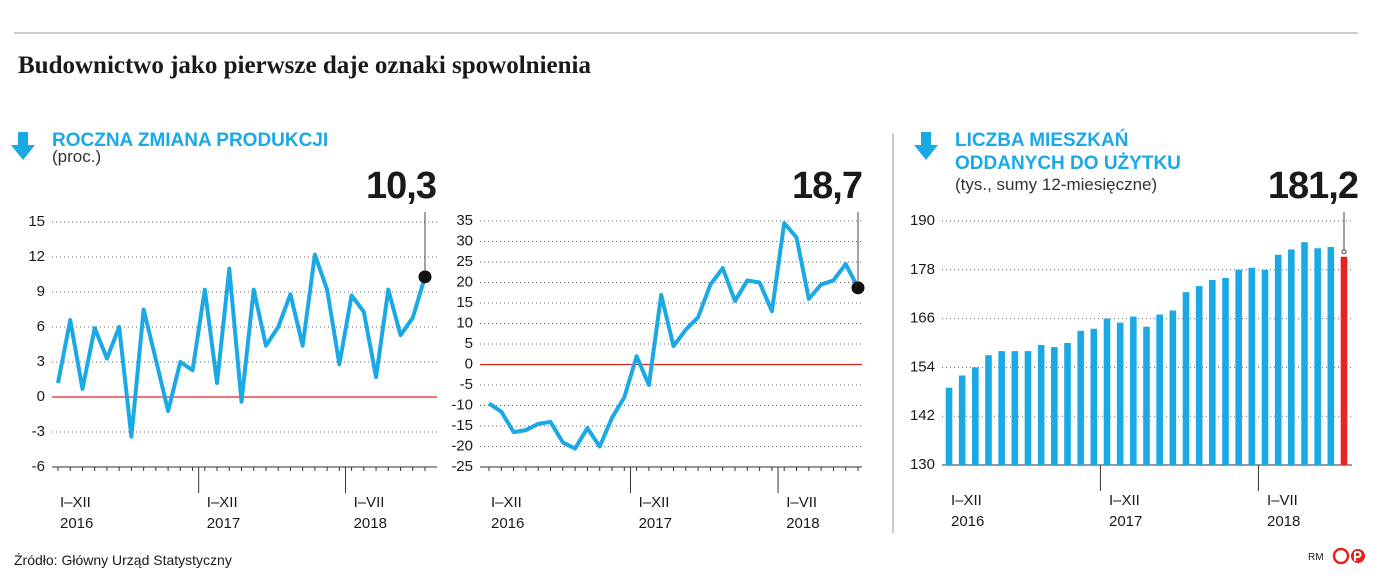 The image size is (1400, 579). Describe the element at coordinates (469, 343) in the screenshot. I see `y-tick-label: 5` at that location.